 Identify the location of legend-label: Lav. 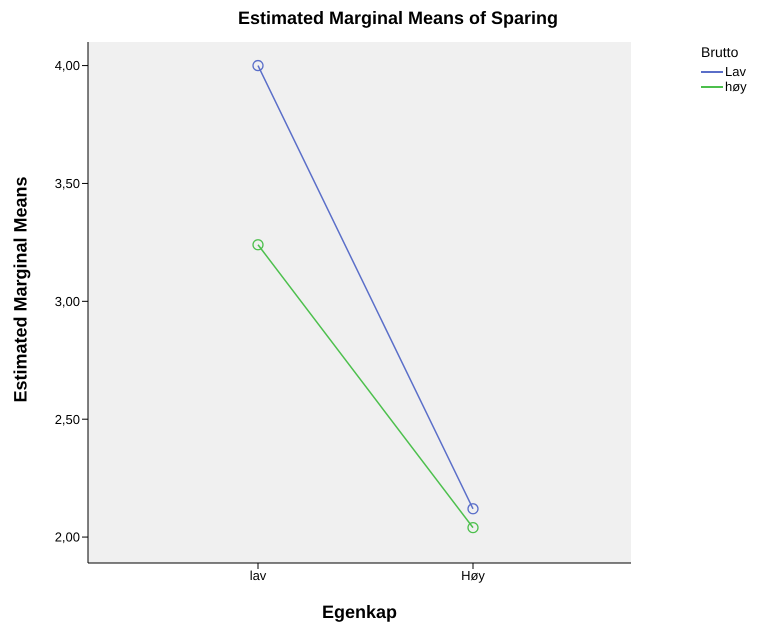
(735, 71).